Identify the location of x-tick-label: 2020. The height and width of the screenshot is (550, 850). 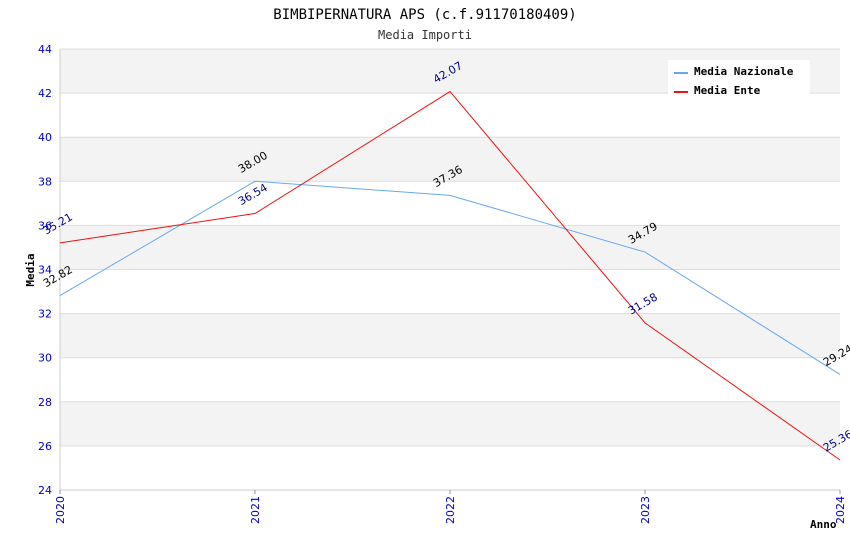
(60, 510).